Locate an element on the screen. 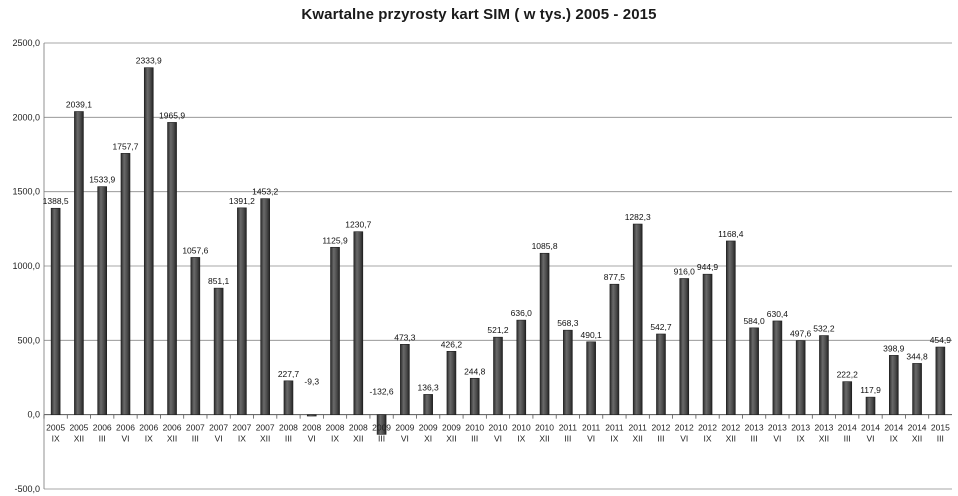 The height and width of the screenshot is (496, 958). data-label: 473,3 is located at coordinates (405, 337).